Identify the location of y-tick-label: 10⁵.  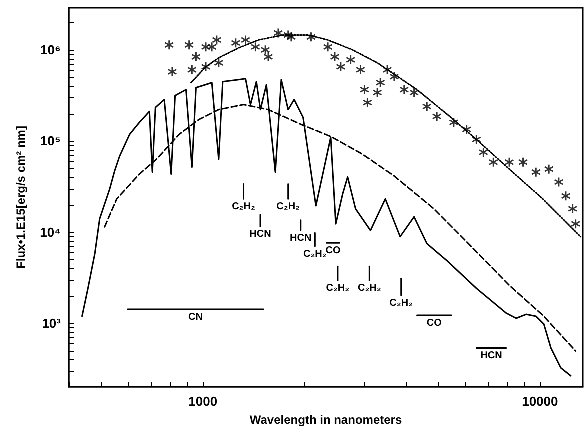
(50, 141).